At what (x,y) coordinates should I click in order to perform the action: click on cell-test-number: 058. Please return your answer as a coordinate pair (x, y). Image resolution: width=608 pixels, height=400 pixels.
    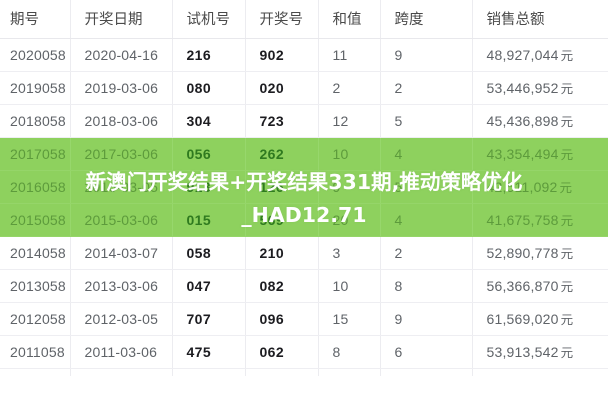
    Looking at the image, I should click on (209, 253).